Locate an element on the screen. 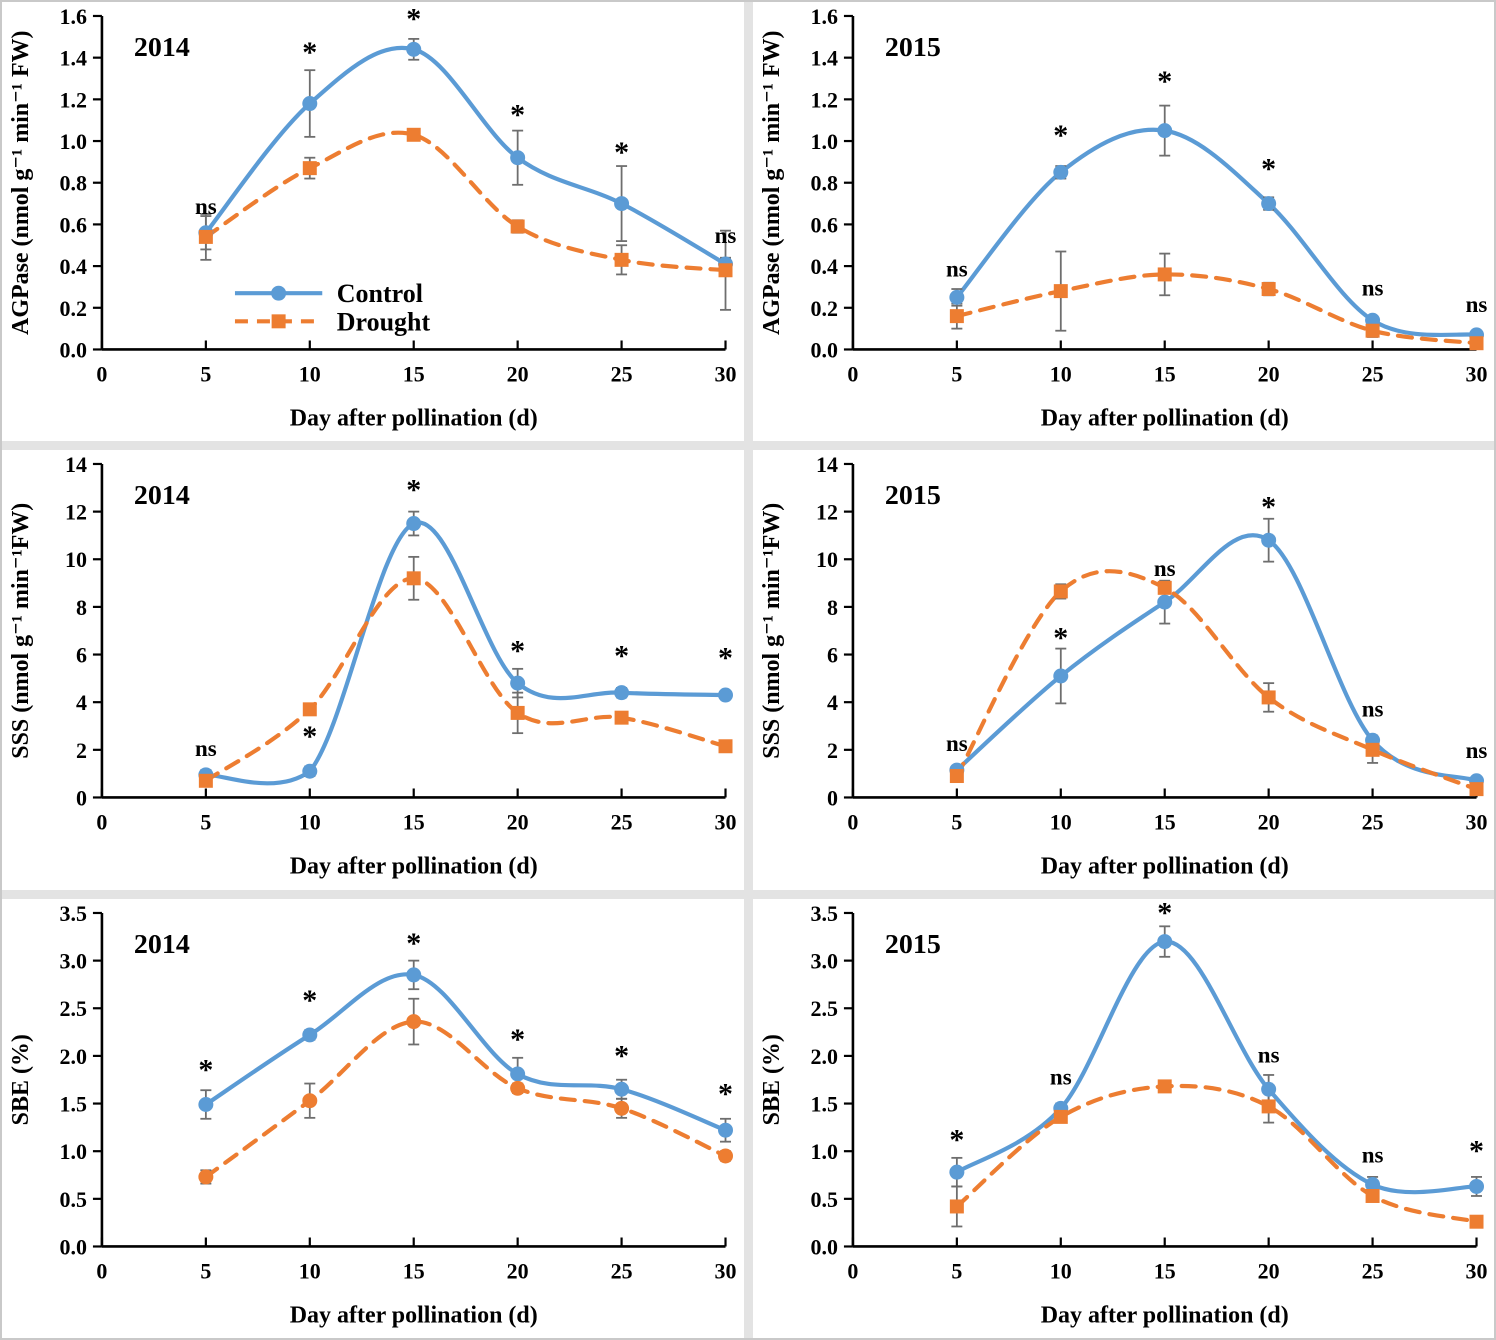  x-axis-title: Day after pollination (d) is located at coordinates (1164, 867).